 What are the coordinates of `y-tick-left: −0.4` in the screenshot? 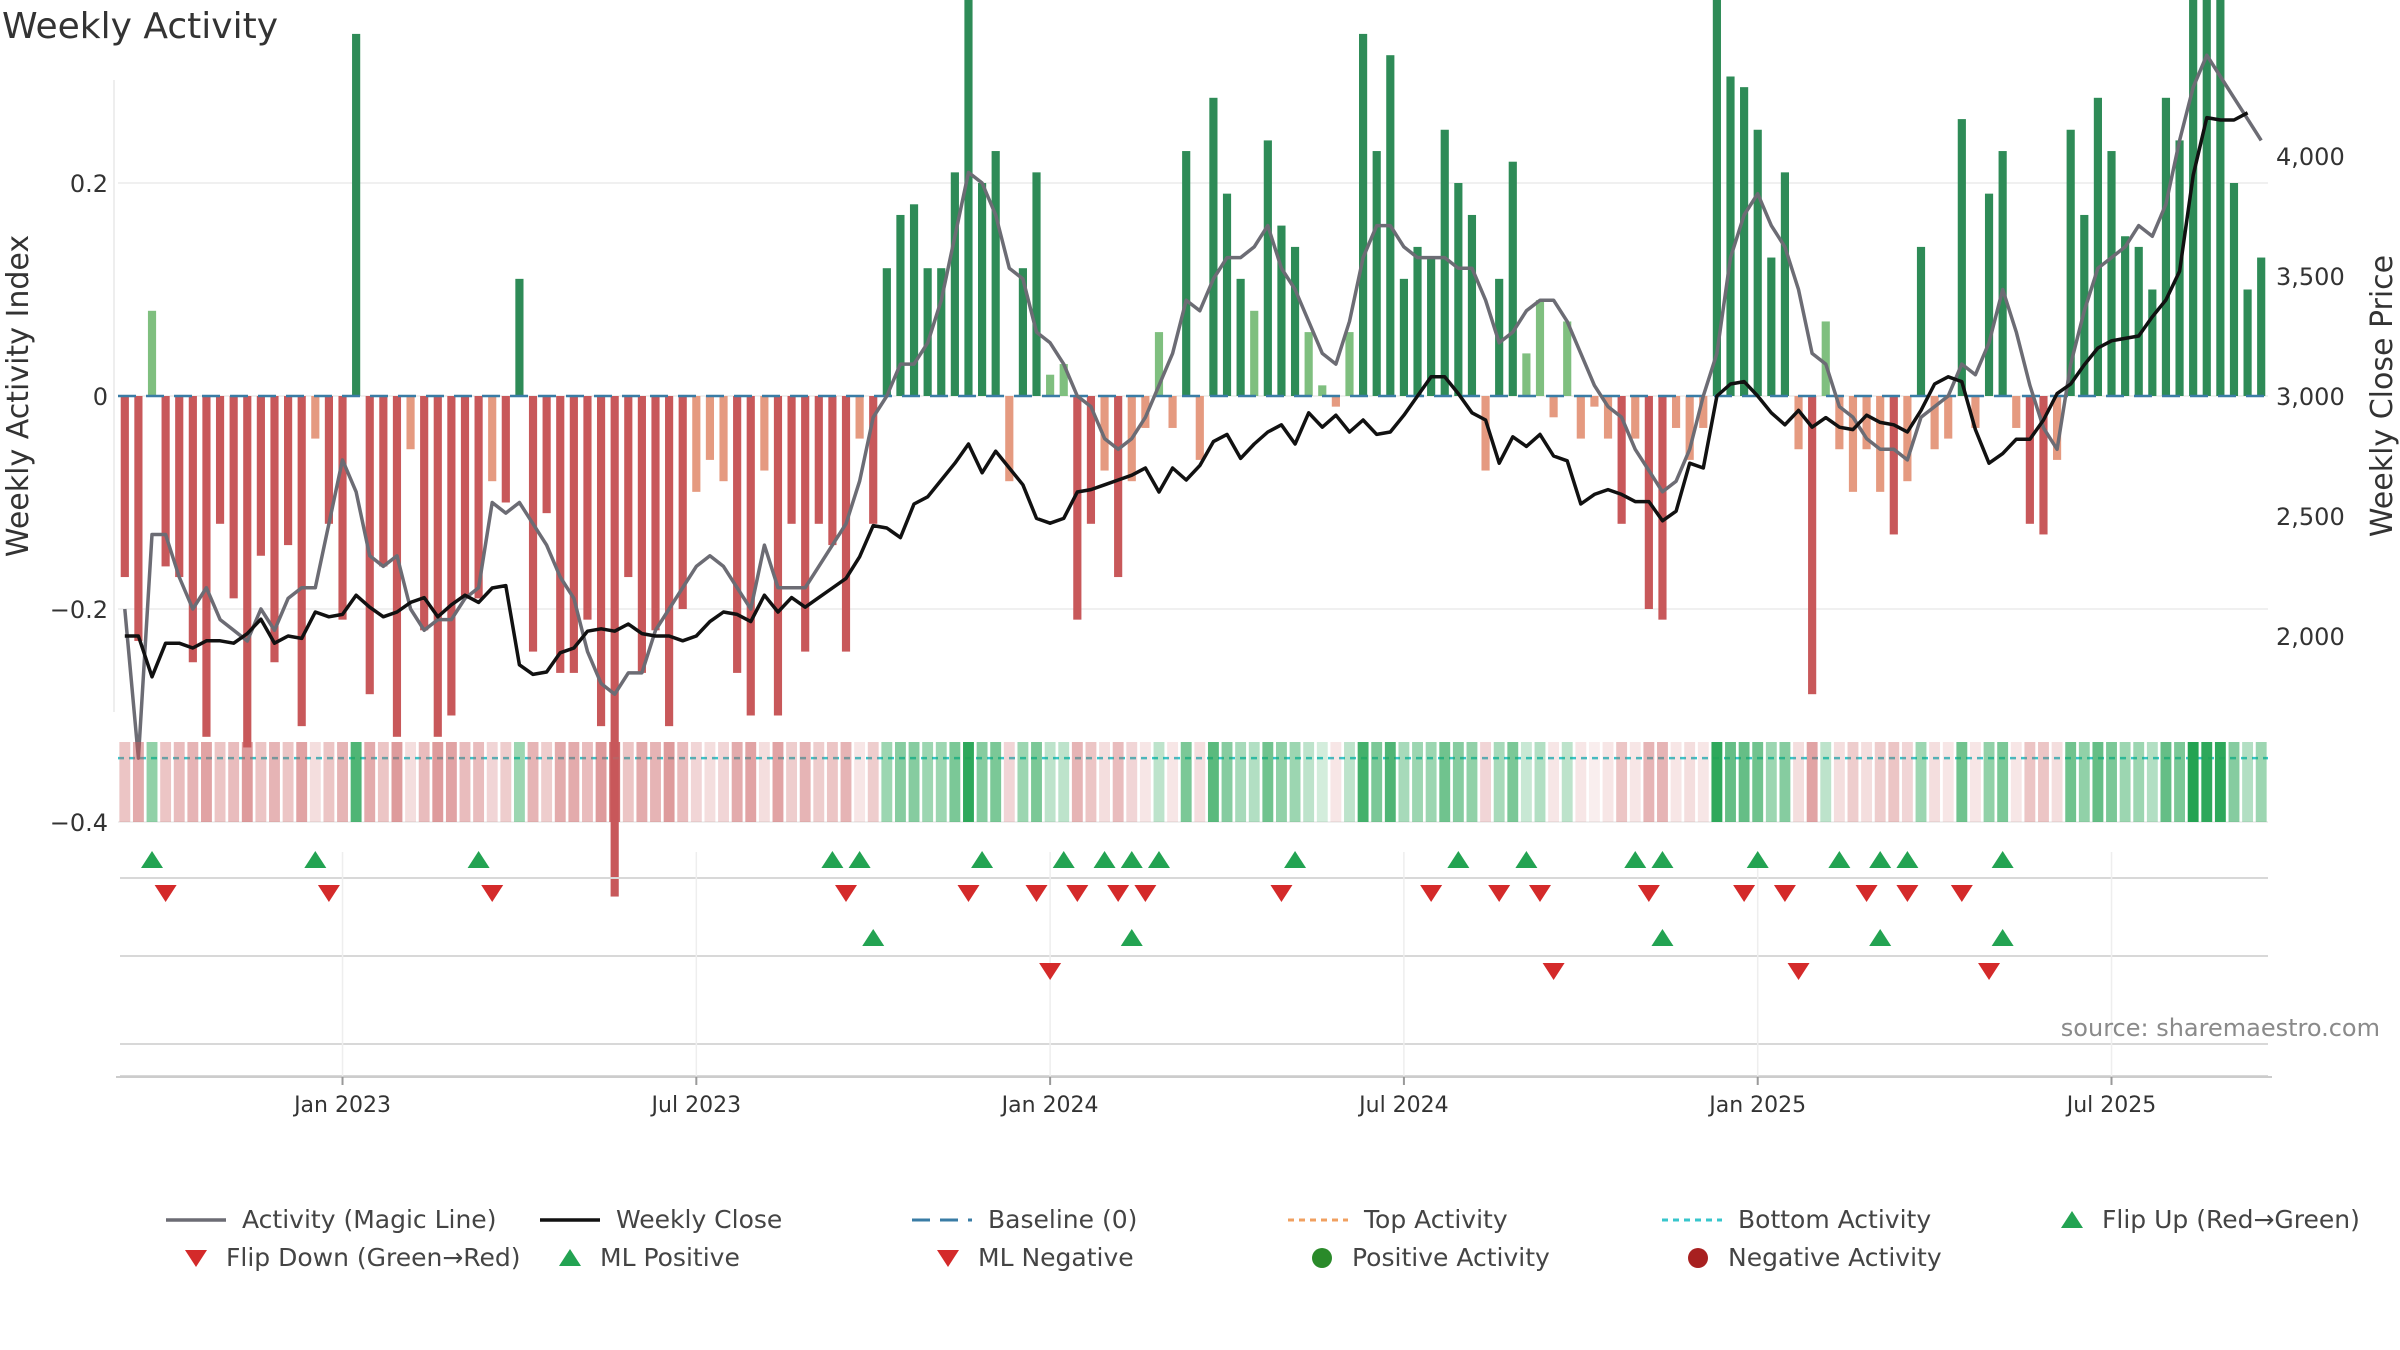 It's located at (79, 823).